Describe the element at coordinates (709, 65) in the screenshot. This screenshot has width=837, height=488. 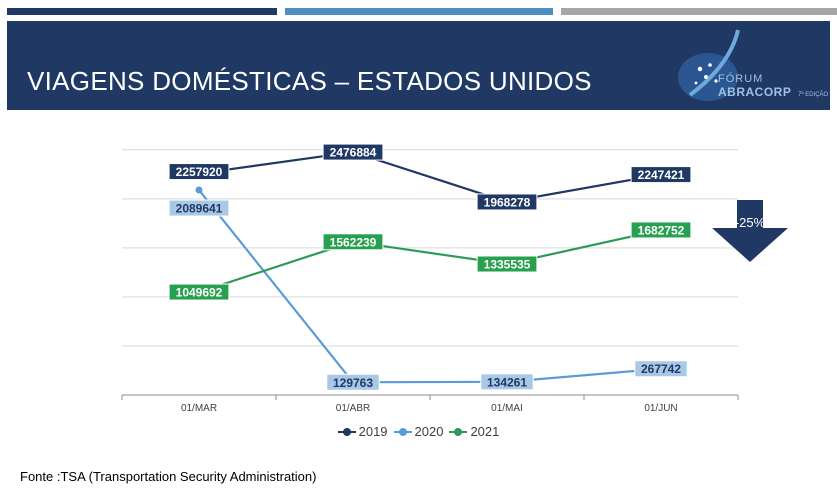
I see `logo-emblem-icon` at that location.